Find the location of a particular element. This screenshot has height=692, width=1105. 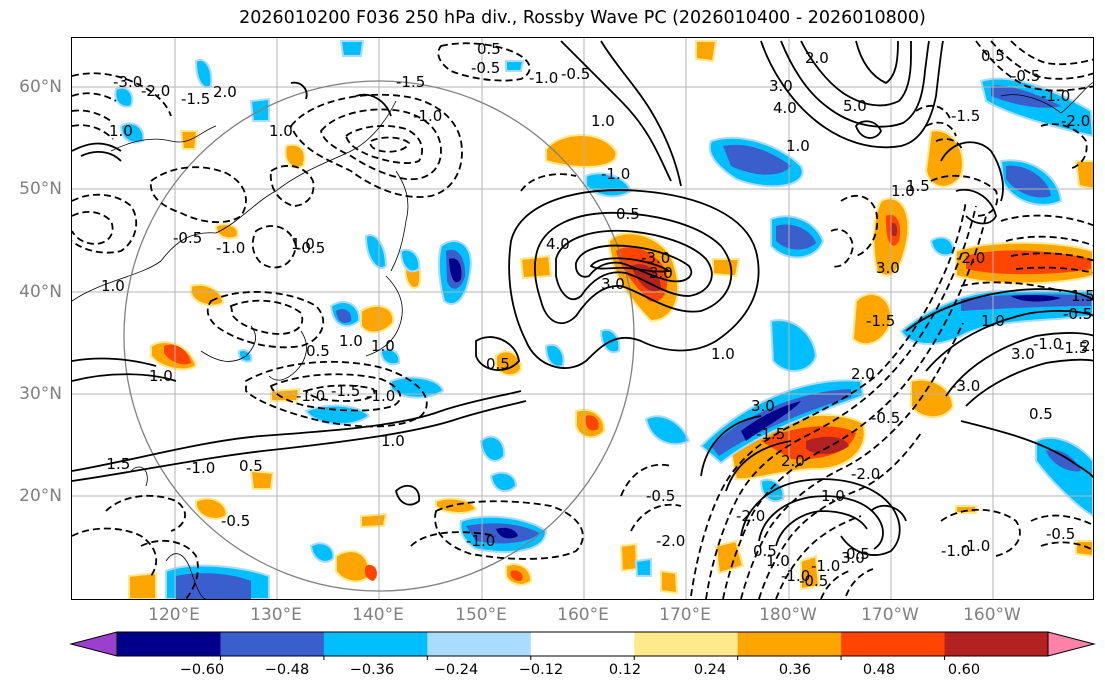

colorbar-tick-label: −0.12 is located at coordinates (541, 670).